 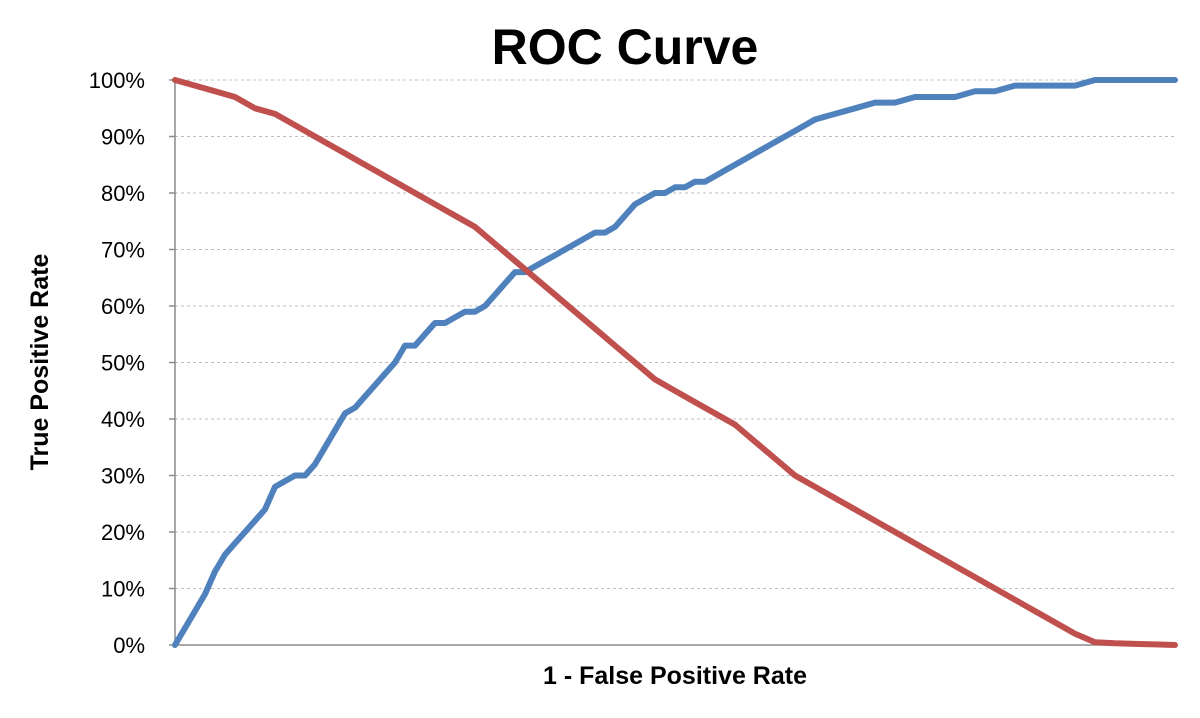 What do you see at coordinates (123, 419) in the screenshot?
I see `y-tick-label: 40%` at bounding box center [123, 419].